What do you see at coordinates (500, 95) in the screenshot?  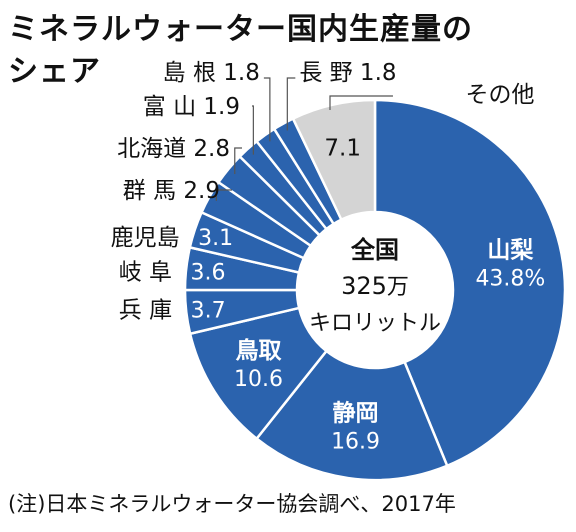 I see `label-other: その他` at bounding box center [500, 95].